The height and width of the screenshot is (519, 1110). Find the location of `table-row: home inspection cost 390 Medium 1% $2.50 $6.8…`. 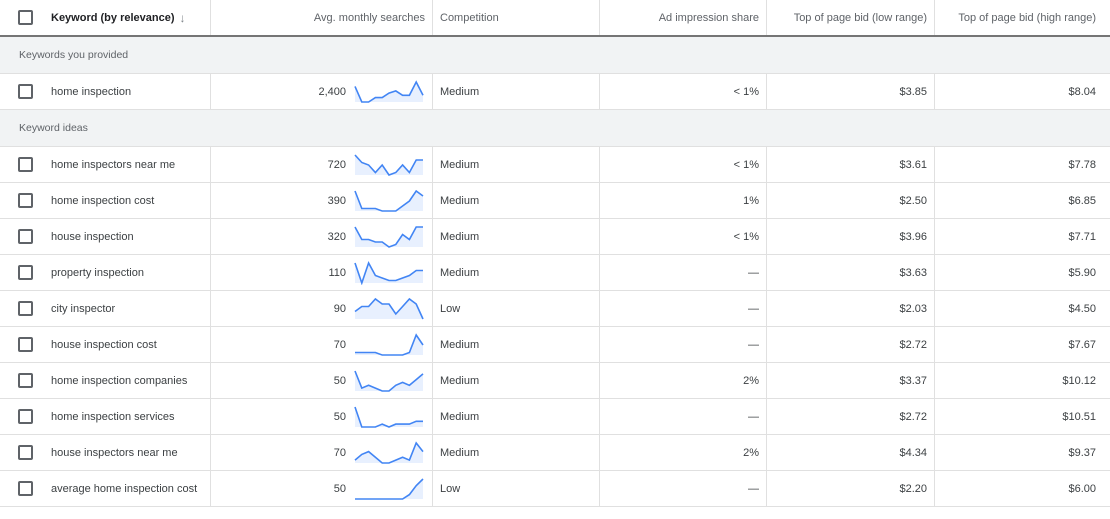

table-row: home inspection cost 390 Medium 1% $2.50 $6.8… is located at coordinates (555, 201).